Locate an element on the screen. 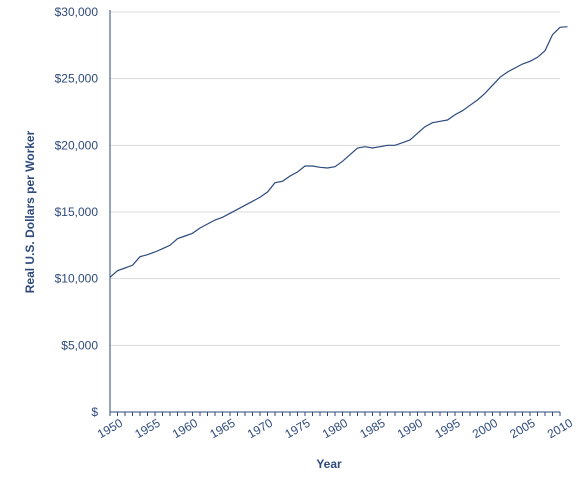 The height and width of the screenshot is (482, 585). x-tick-label: 1990 is located at coordinates (410, 429).